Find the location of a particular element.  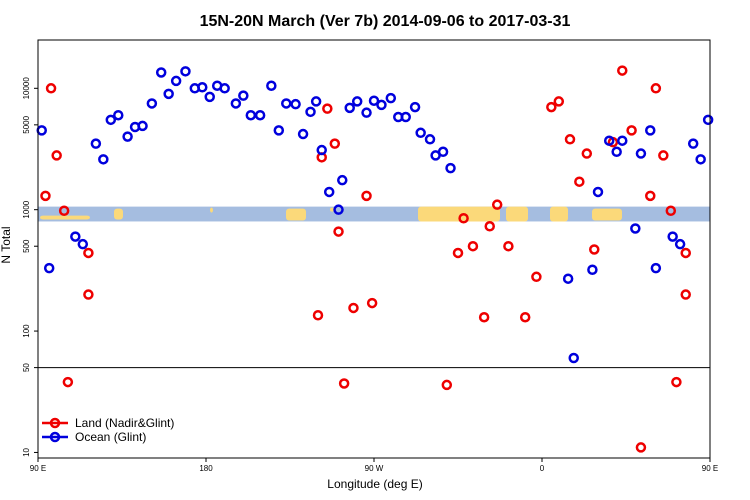

y-tick-label: 100 is located at coordinates (26, 331).